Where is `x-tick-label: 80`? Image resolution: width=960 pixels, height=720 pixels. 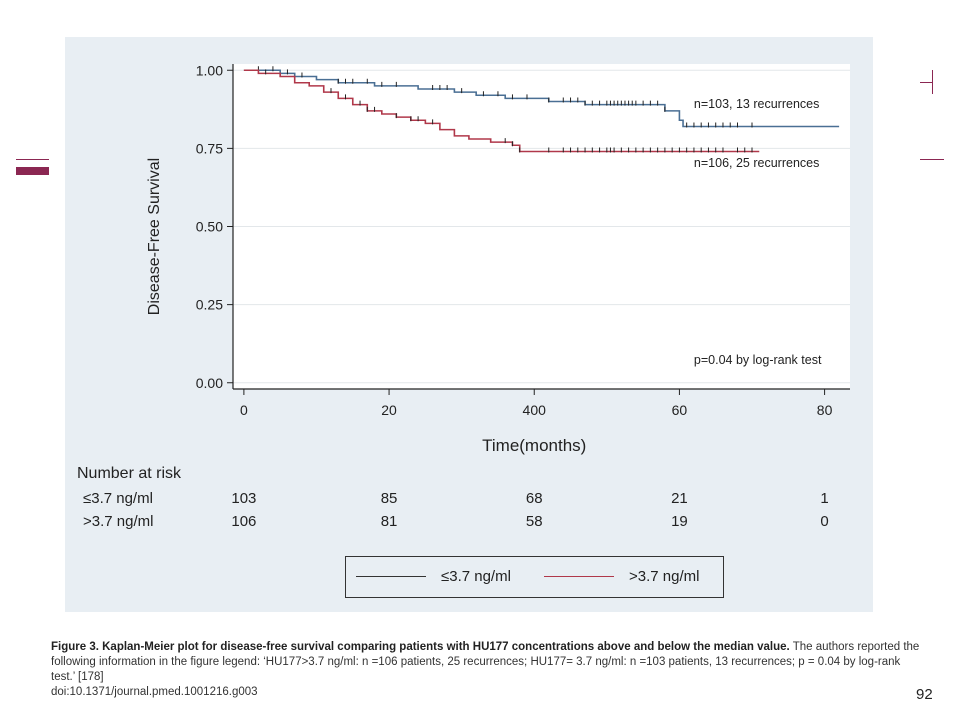
x-tick-label: 80 is located at coordinates (825, 410).